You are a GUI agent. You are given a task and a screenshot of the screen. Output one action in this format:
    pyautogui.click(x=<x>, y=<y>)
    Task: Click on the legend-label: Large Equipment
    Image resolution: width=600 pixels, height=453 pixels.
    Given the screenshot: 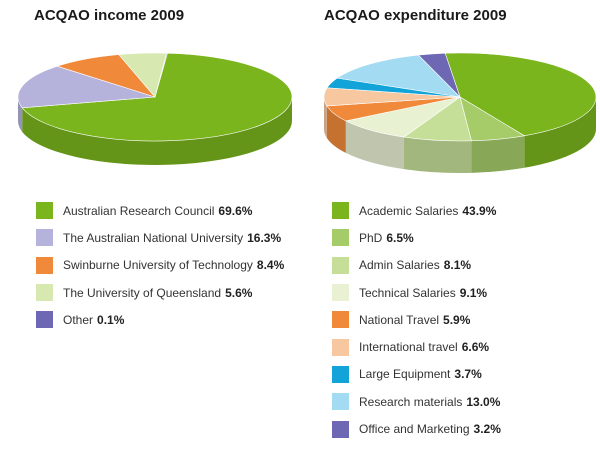 What is the action you would take?
    pyautogui.click(x=405, y=374)
    